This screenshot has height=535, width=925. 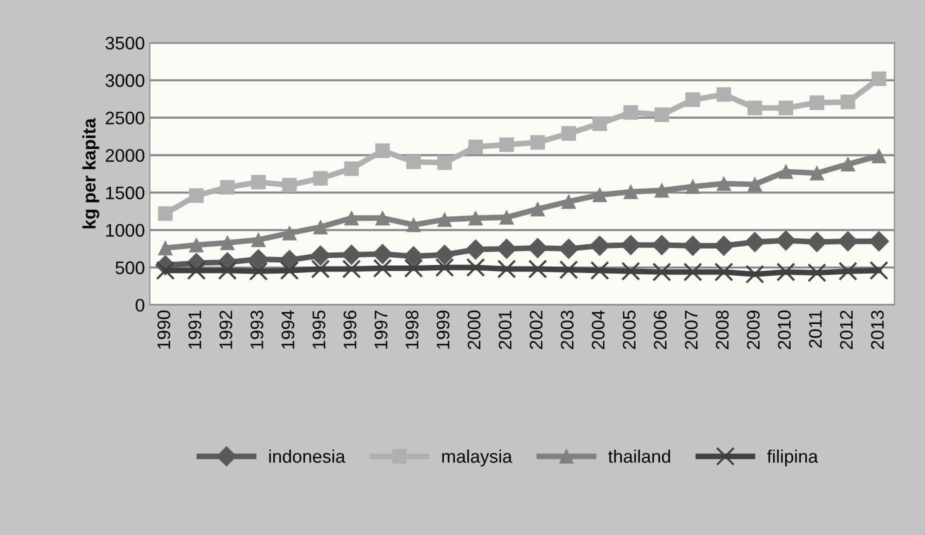 I want to click on x-tick-label: 2013, so click(x=877, y=330).